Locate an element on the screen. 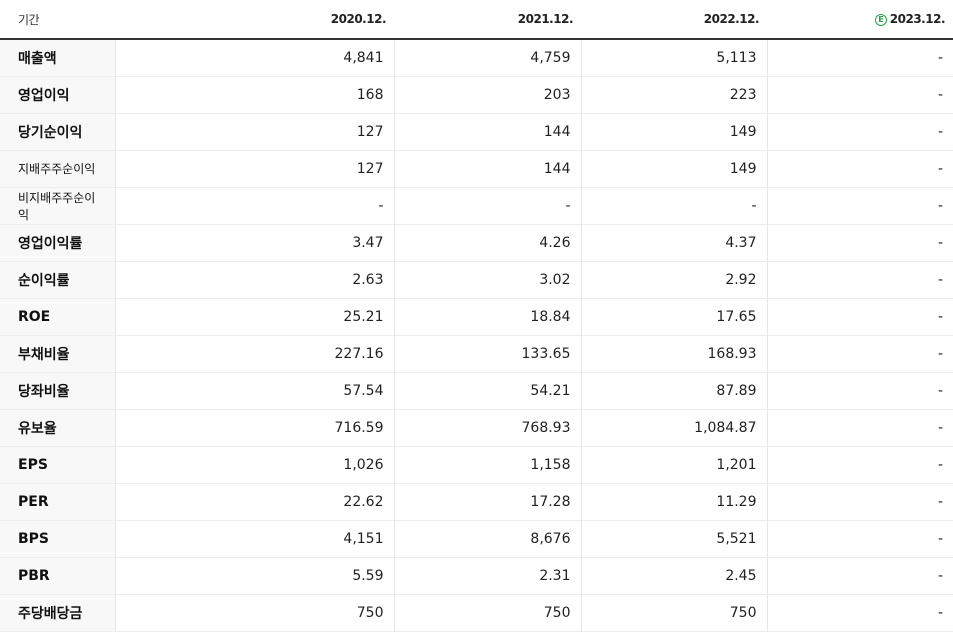 This screenshot has height=635, width=953. table-row: PER 22.62 17.28 11.29- is located at coordinates (476, 502).